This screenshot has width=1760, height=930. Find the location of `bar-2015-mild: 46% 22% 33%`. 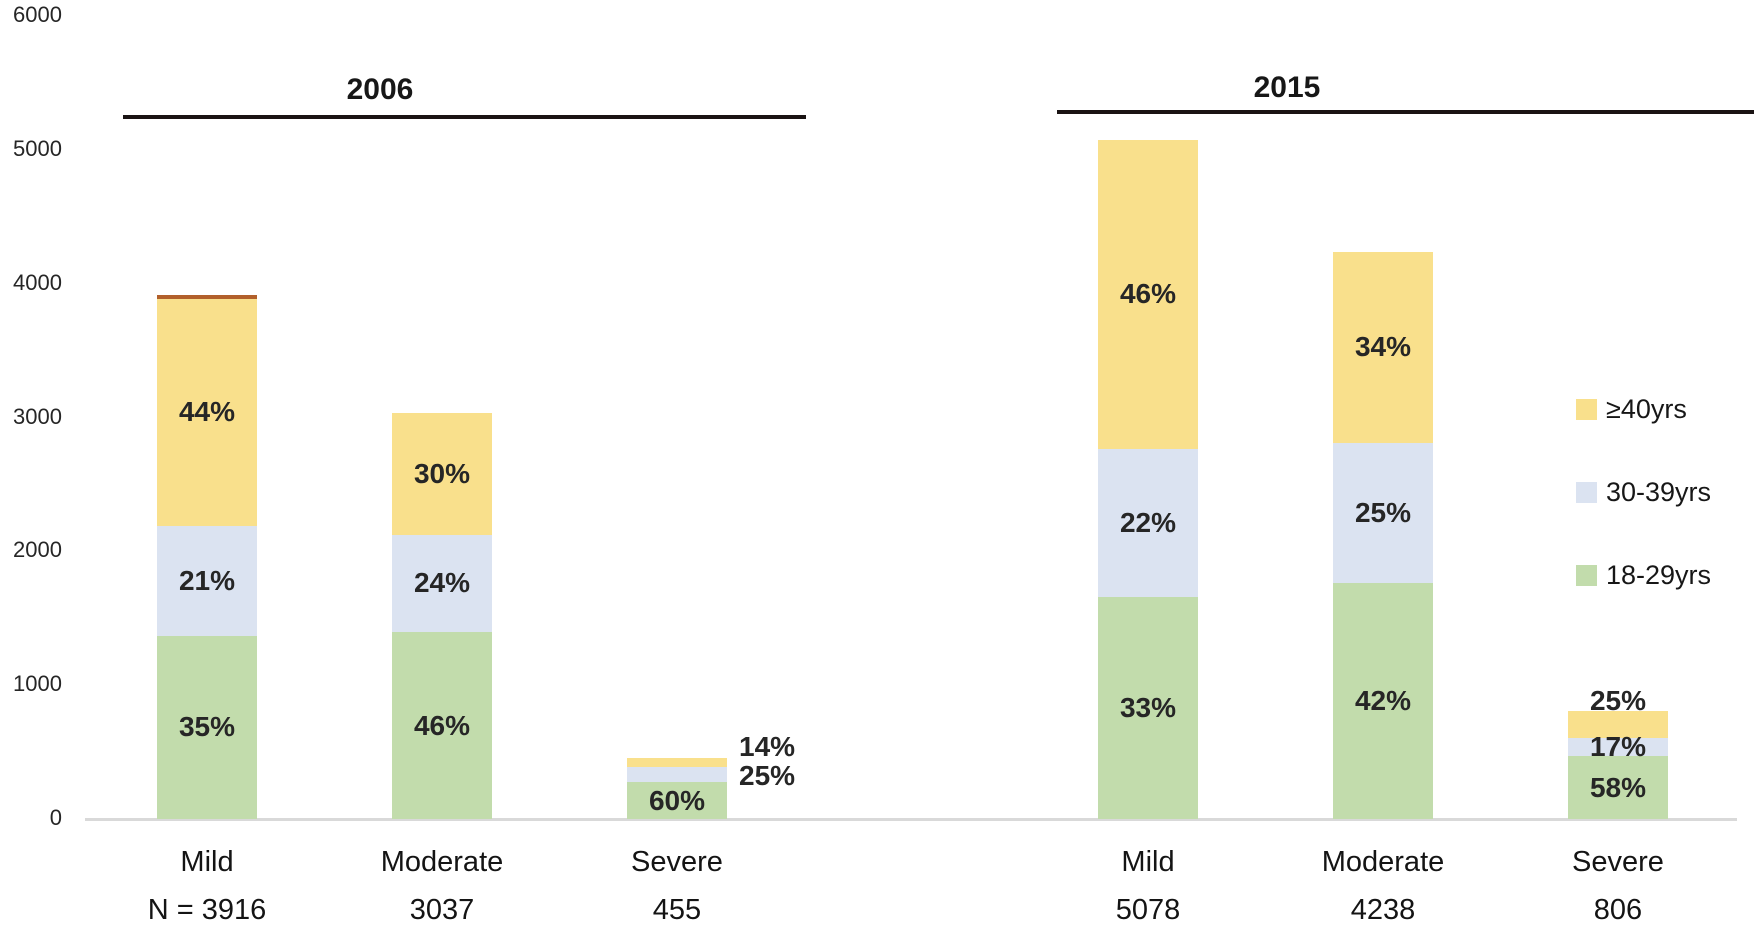

bar-2015-mild: 46% 22% 33% is located at coordinates (1148, 479).